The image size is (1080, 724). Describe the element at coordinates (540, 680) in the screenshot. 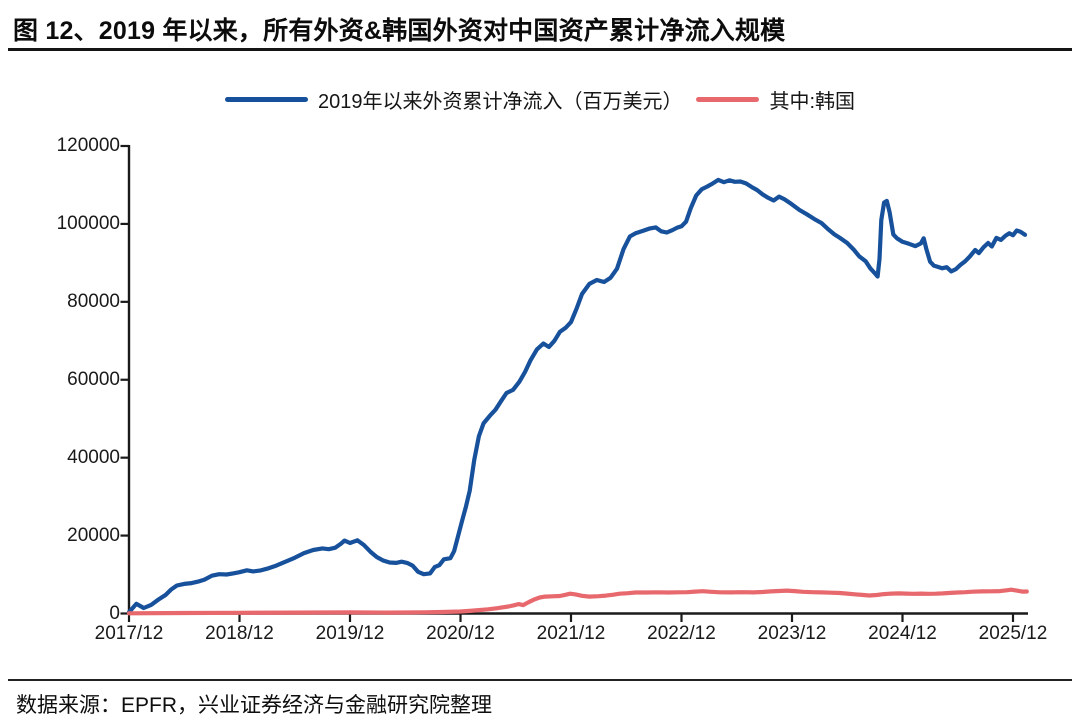

I see `source-divider` at that location.